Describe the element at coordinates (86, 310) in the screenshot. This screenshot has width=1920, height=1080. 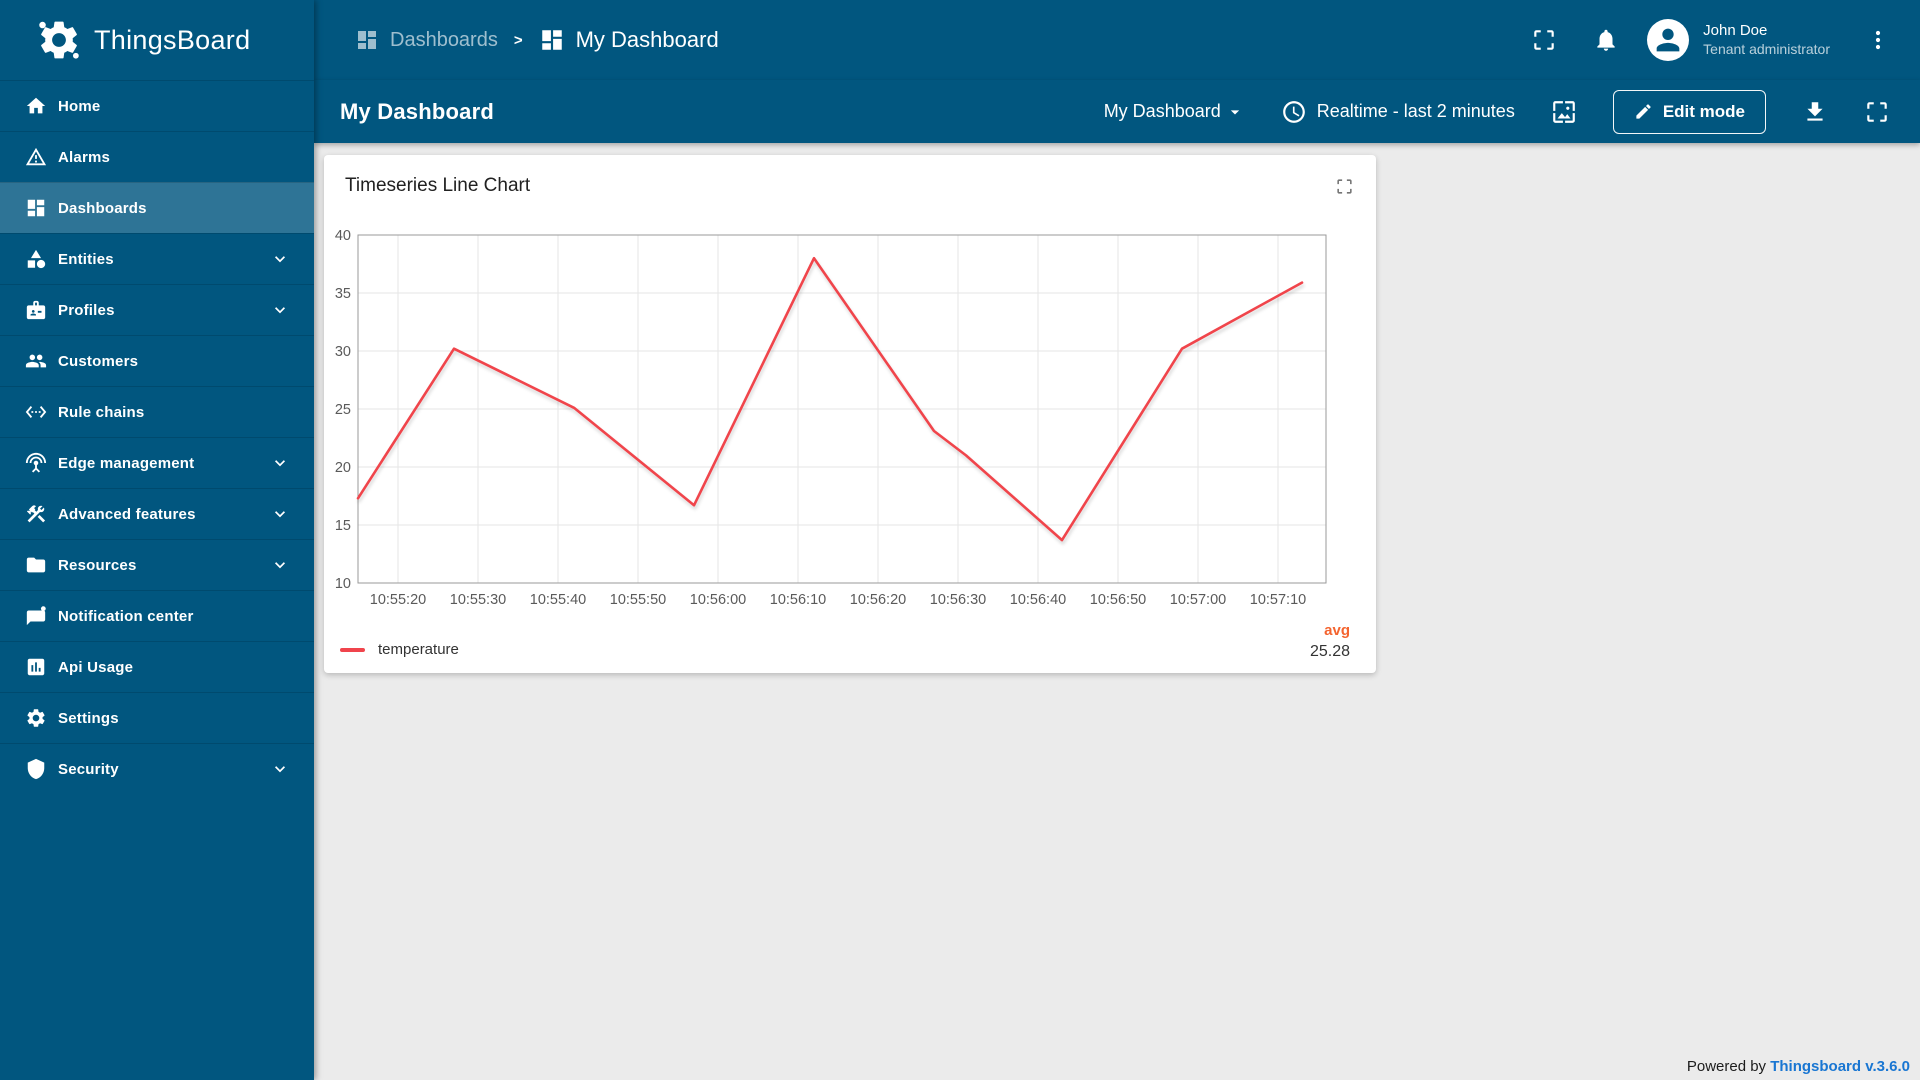
I see `sidebar-item-label: Profiles` at that location.